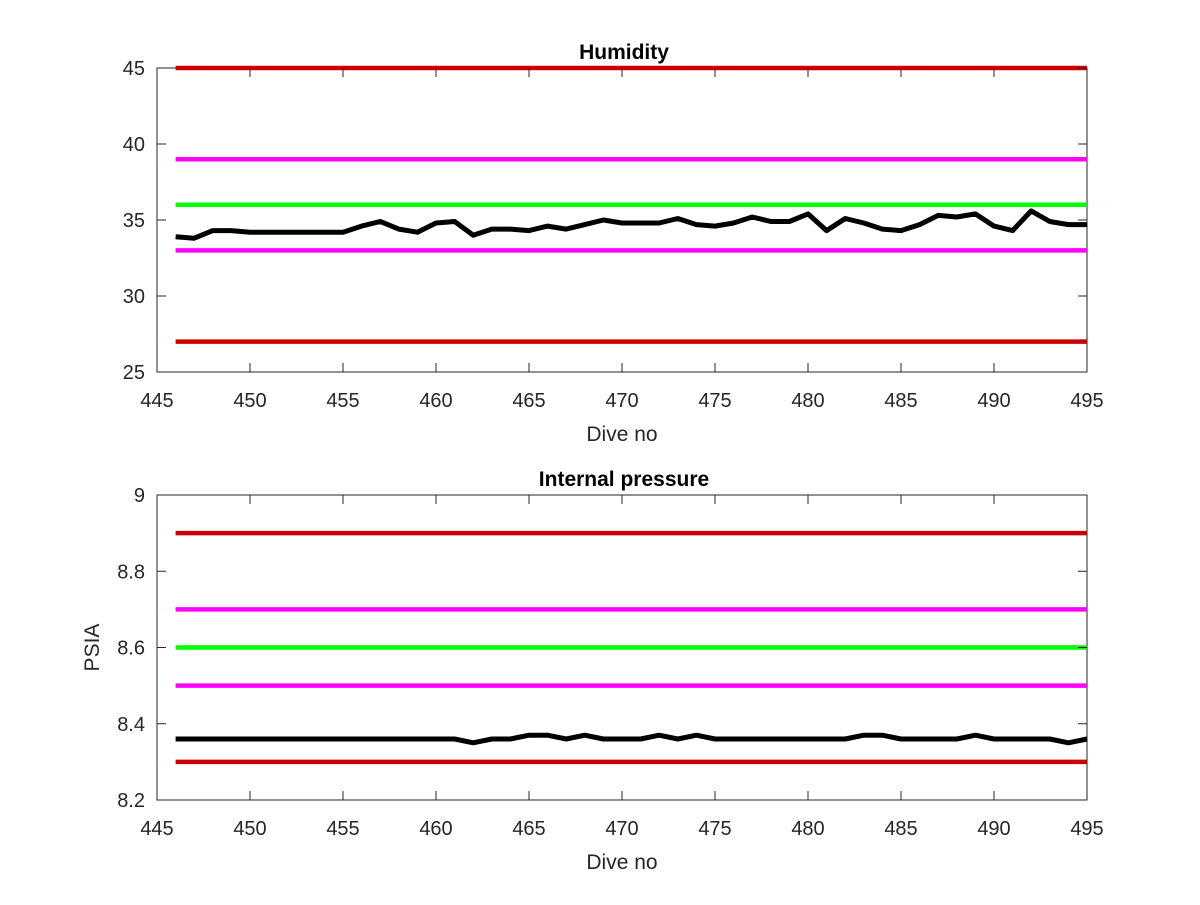  Describe the element at coordinates (134, 297) in the screenshot. I see `y-tick-label: 30` at that location.